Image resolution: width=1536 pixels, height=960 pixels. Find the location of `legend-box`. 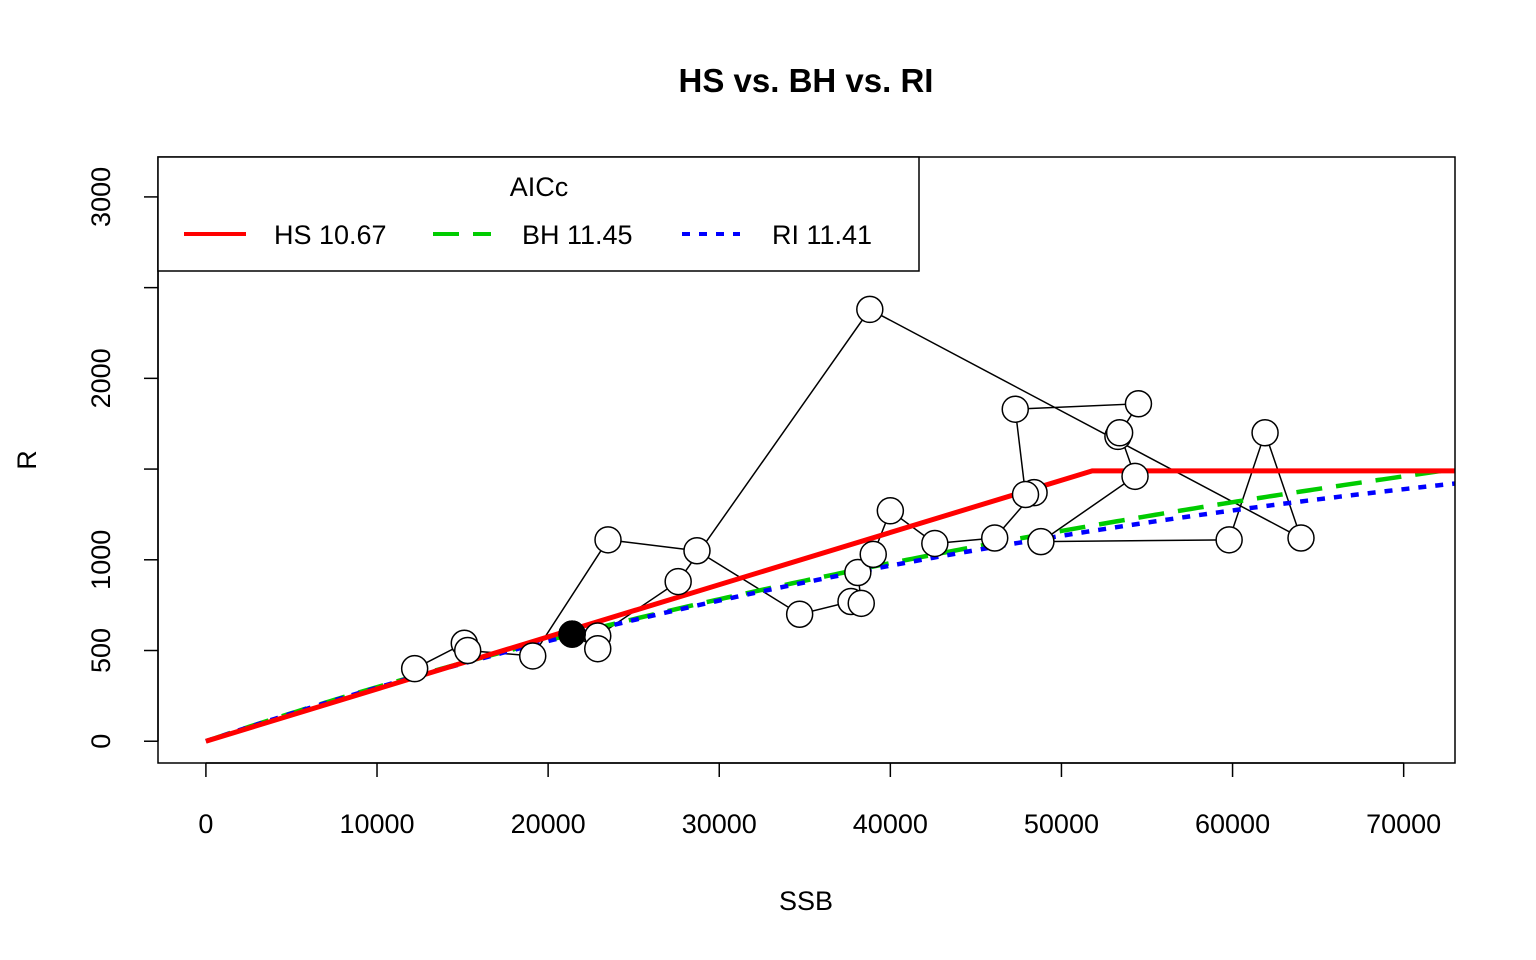

legend-box is located at coordinates (538, 214).